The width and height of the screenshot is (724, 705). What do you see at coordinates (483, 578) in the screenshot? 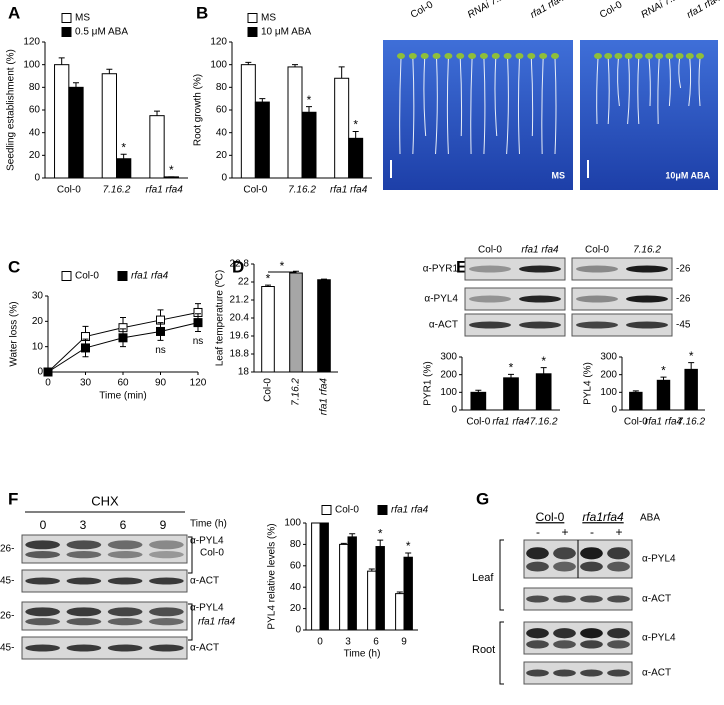
I see `tissue-label: Leaf` at bounding box center [483, 578].